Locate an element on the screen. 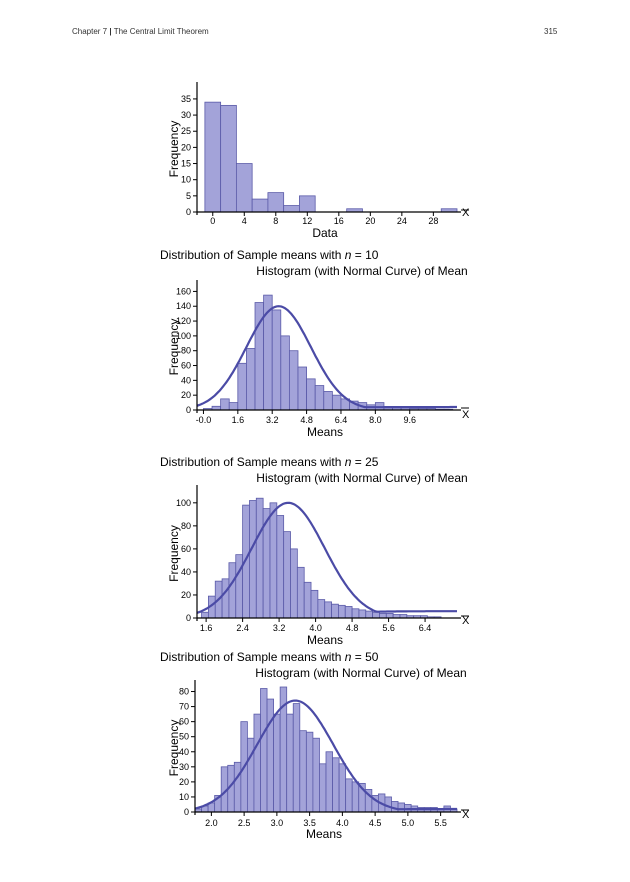 This screenshot has width=630, height=882. y-tick-label: 40 is located at coordinates (186, 380).